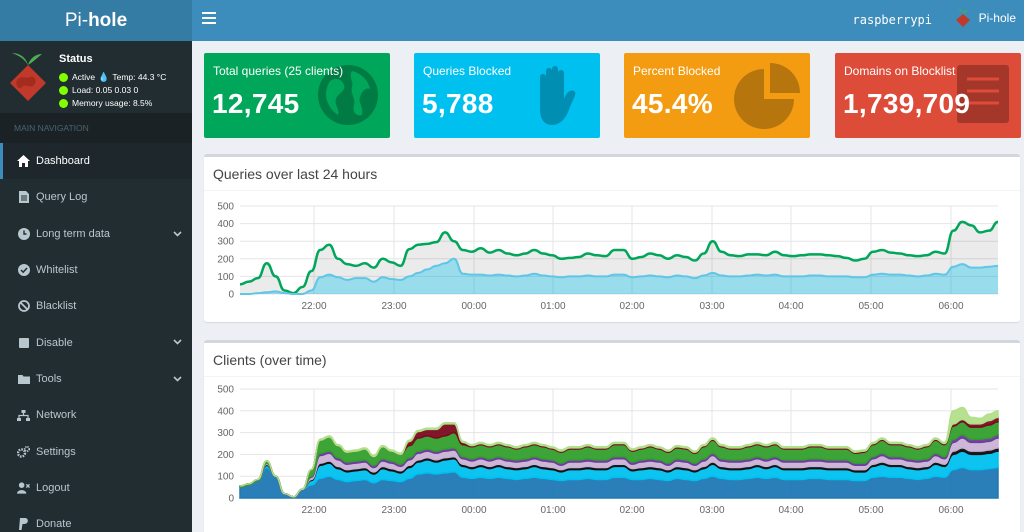 The width and height of the screenshot is (1024, 532). I want to click on queries-chart-title: Queries over last 24 hours, so click(612, 174).